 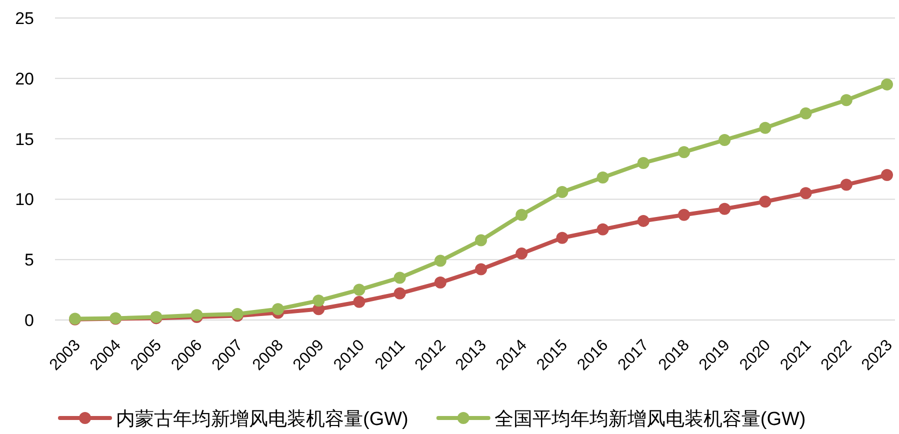 What do you see at coordinates (24, 200) in the screenshot?
I see `y-tick-label: 10` at bounding box center [24, 200].